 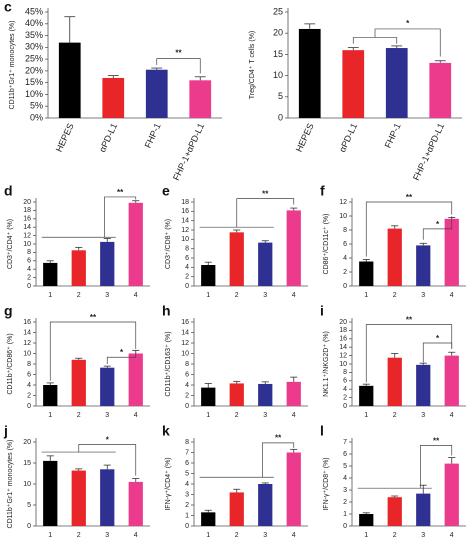 I want to click on panel-label: e, so click(x=166, y=191).